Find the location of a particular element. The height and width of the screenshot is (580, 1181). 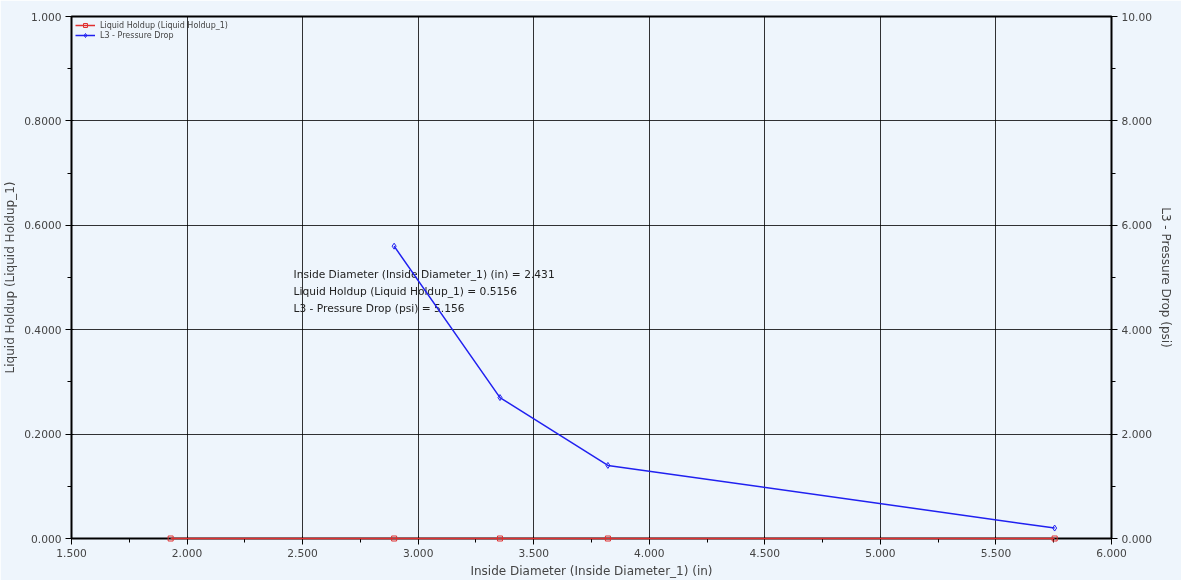

x-axis-title: Inside Diameter (Inside Diameter_1) (in) is located at coordinates (591, 570).